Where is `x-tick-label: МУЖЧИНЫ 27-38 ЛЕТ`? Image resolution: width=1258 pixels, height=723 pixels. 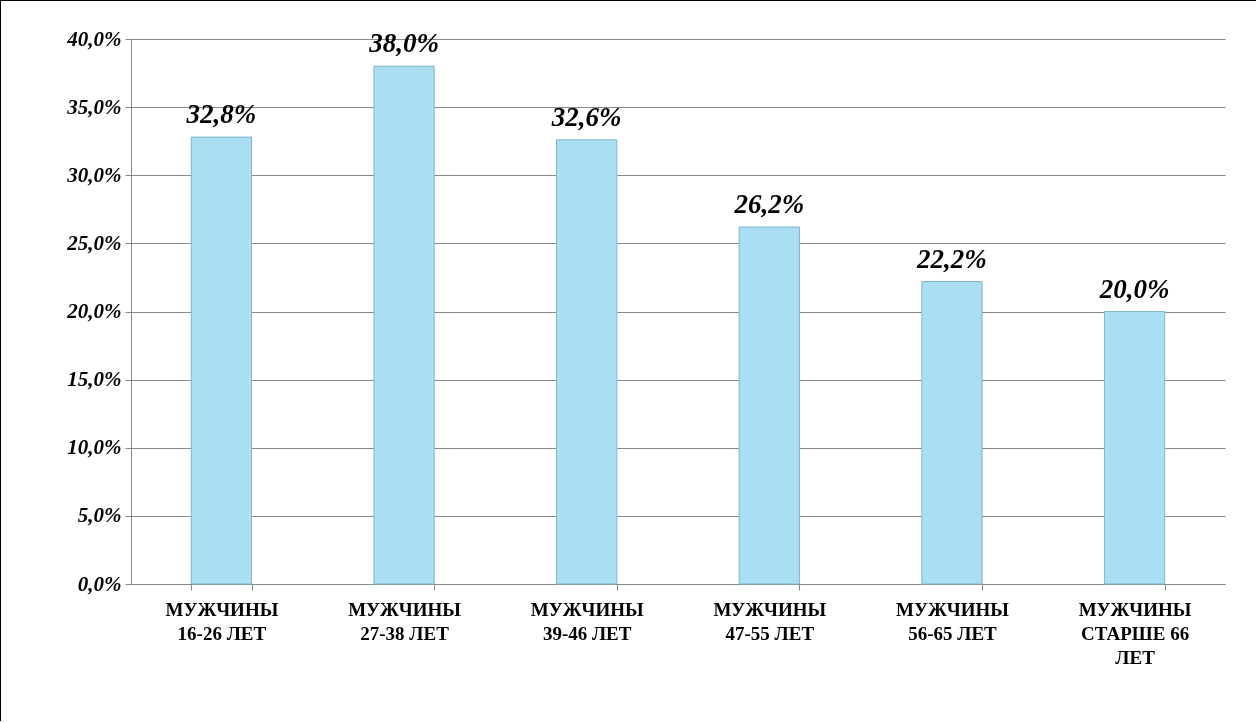
x-tick-label: МУЖЧИНЫ 27-38 ЛЕТ is located at coordinates (405, 621).